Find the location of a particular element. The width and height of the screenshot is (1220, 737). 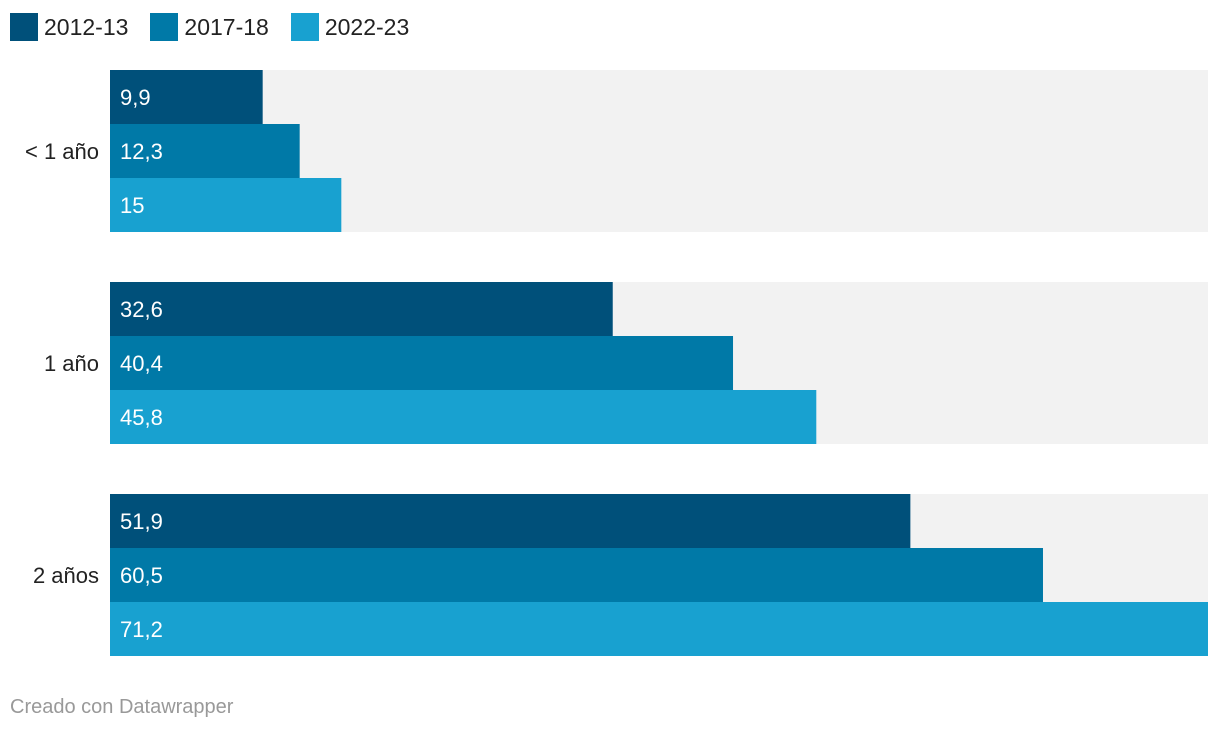

legend-label-2022-23: 2022-23 is located at coordinates (367, 26).